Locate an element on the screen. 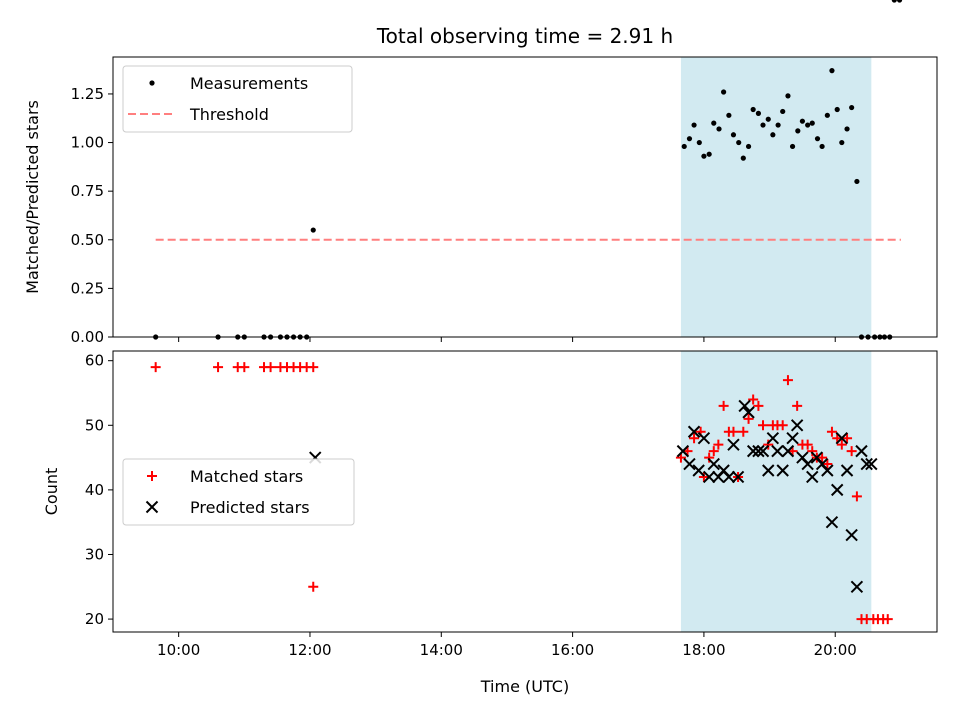  x-tick-label: 14:00 is located at coordinates (441, 650).